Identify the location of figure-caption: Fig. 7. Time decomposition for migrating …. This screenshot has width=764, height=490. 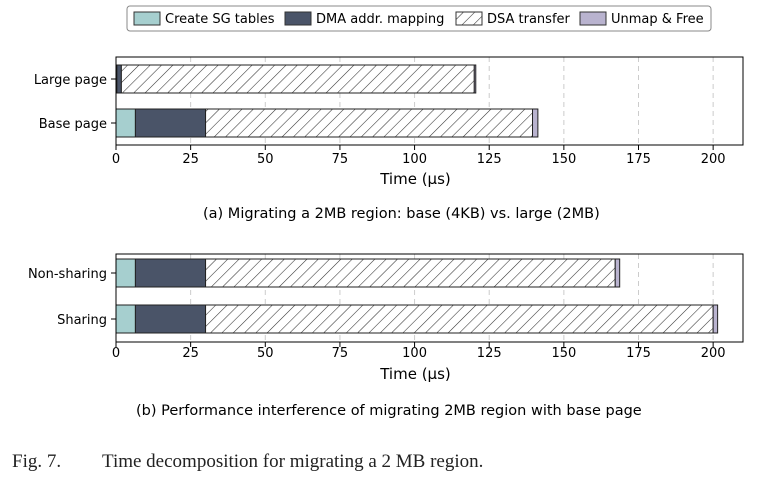
(382, 462).